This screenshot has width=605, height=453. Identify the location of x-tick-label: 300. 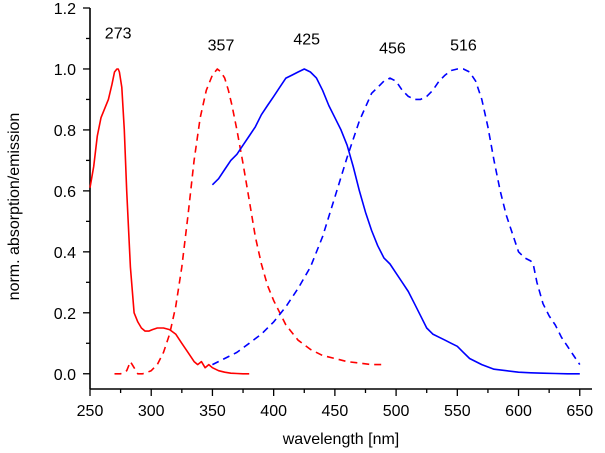
(151, 411).